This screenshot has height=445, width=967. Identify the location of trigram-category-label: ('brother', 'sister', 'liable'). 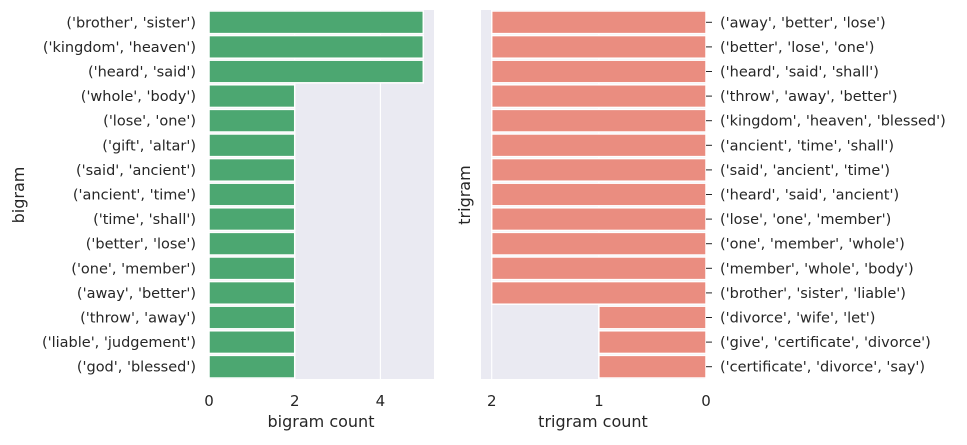
(813, 294).